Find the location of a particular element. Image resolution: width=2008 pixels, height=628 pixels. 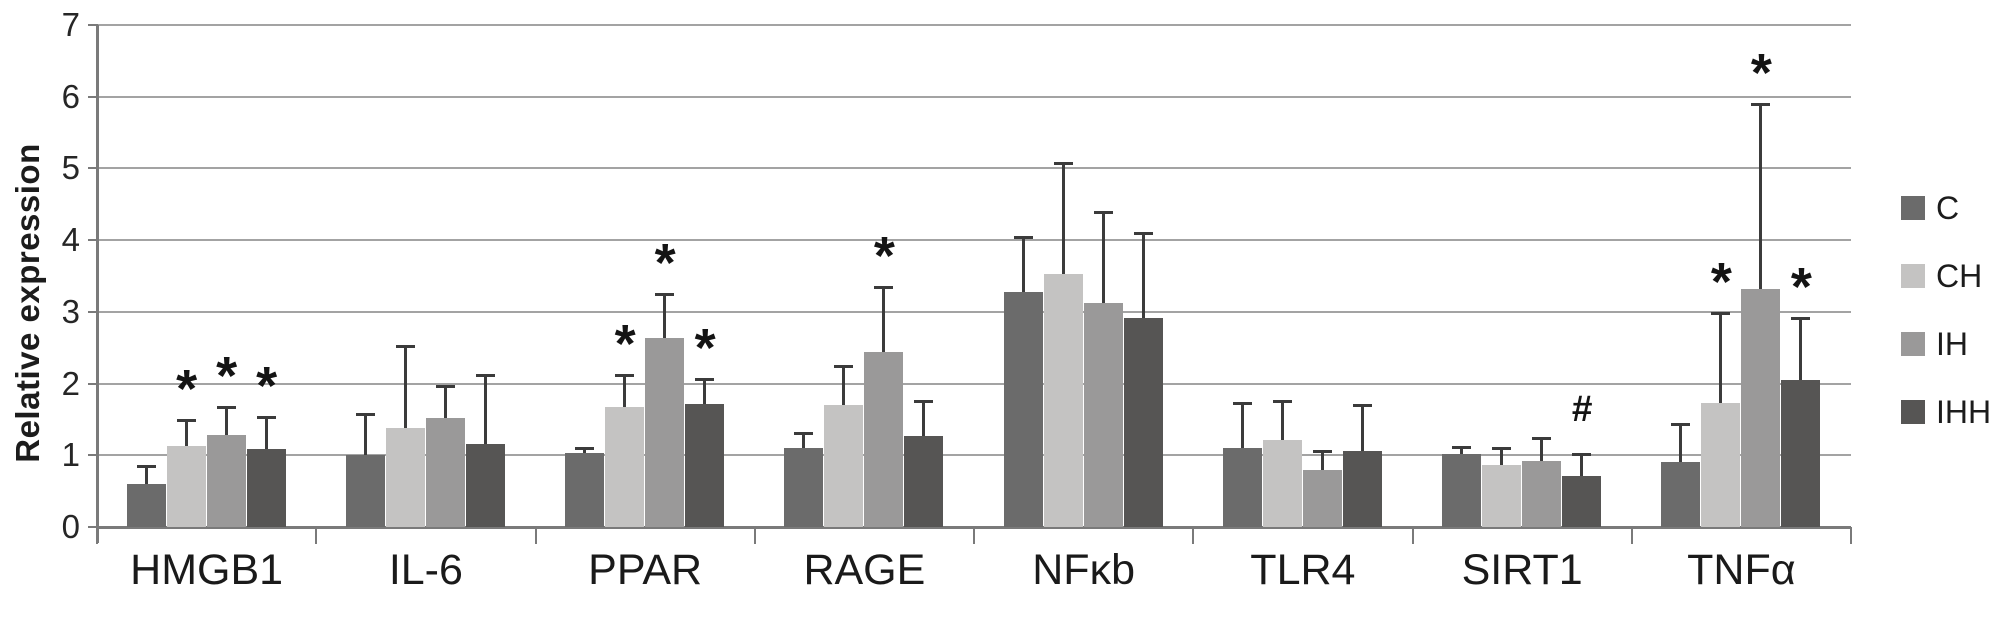

bar-CH-NFκb is located at coordinates (1063, 400).